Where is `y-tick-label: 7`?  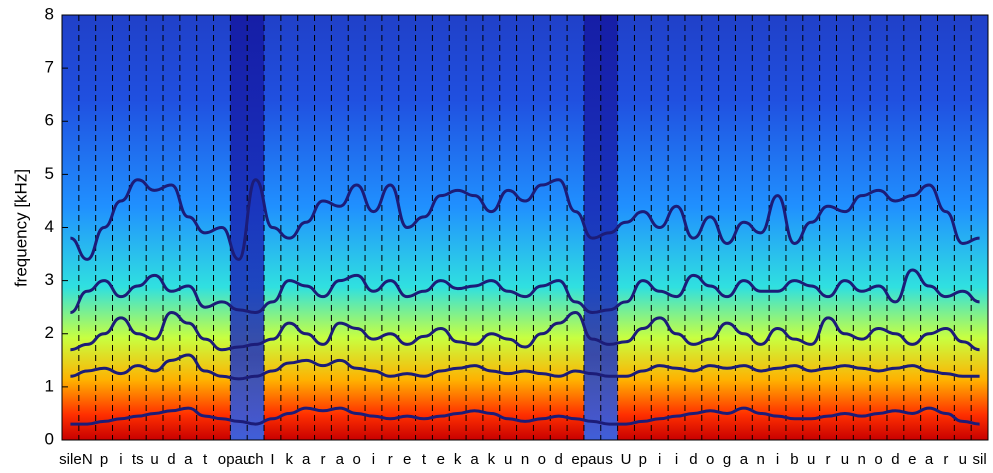
y-tick-label: 7 is located at coordinates (49, 67).